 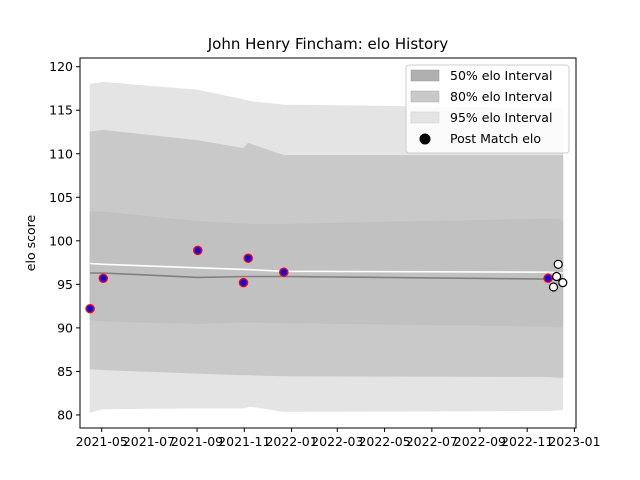 What do you see at coordinates (30, 243) in the screenshot?
I see `y-axis-label: elo score` at bounding box center [30, 243].